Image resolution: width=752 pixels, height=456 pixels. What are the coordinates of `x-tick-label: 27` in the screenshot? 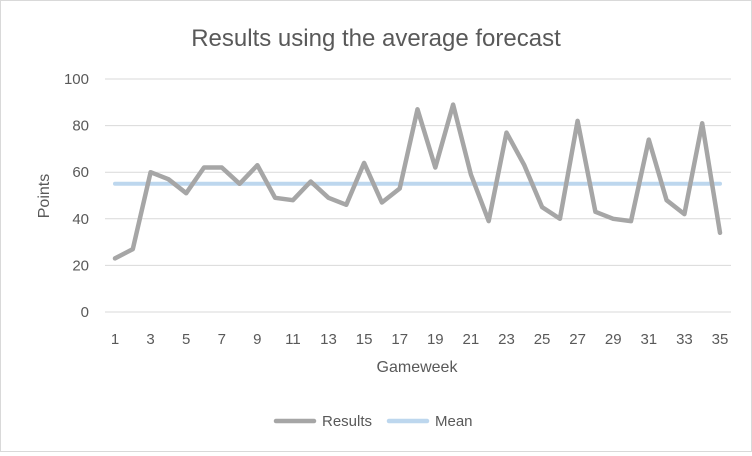 It's located at (577, 339).